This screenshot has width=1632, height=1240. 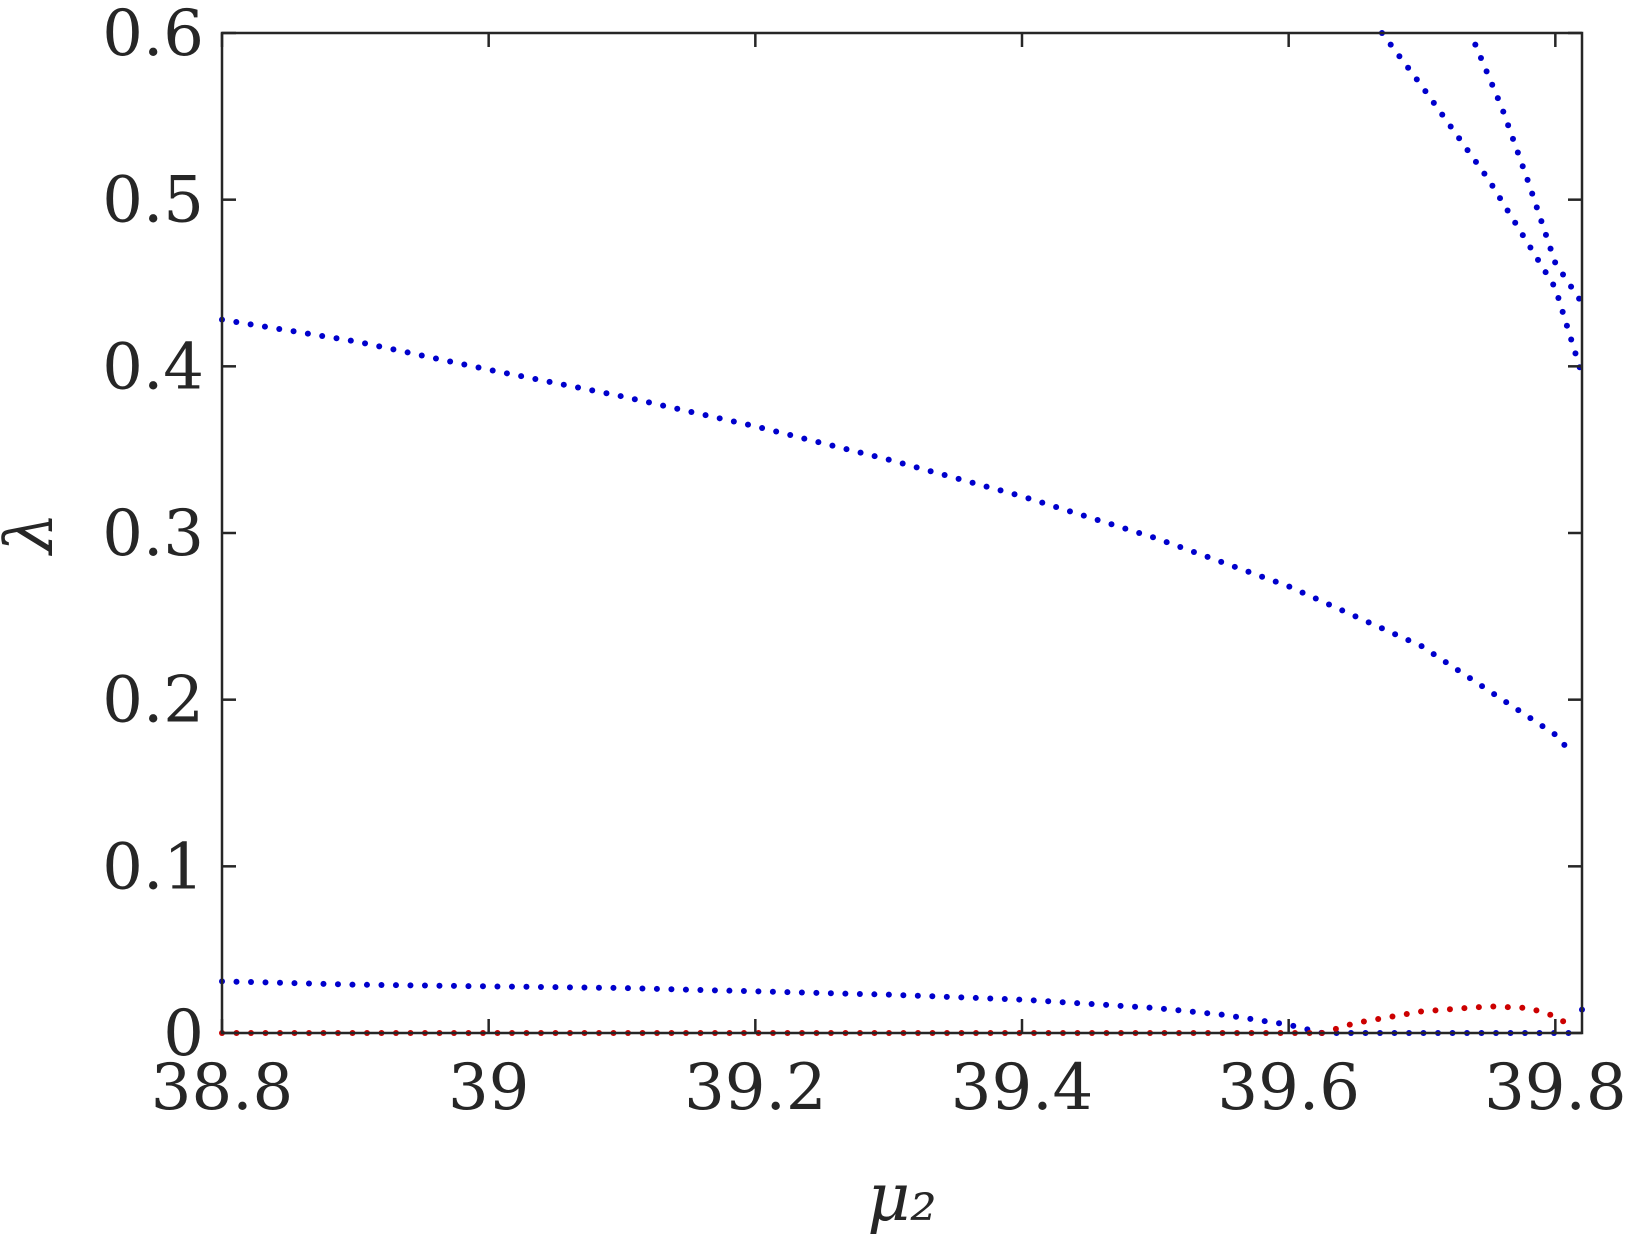 What do you see at coordinates (488, 1088) in the screenshot?
I see `x-tick-label-1: 39` at bounding box center [488, 1088].